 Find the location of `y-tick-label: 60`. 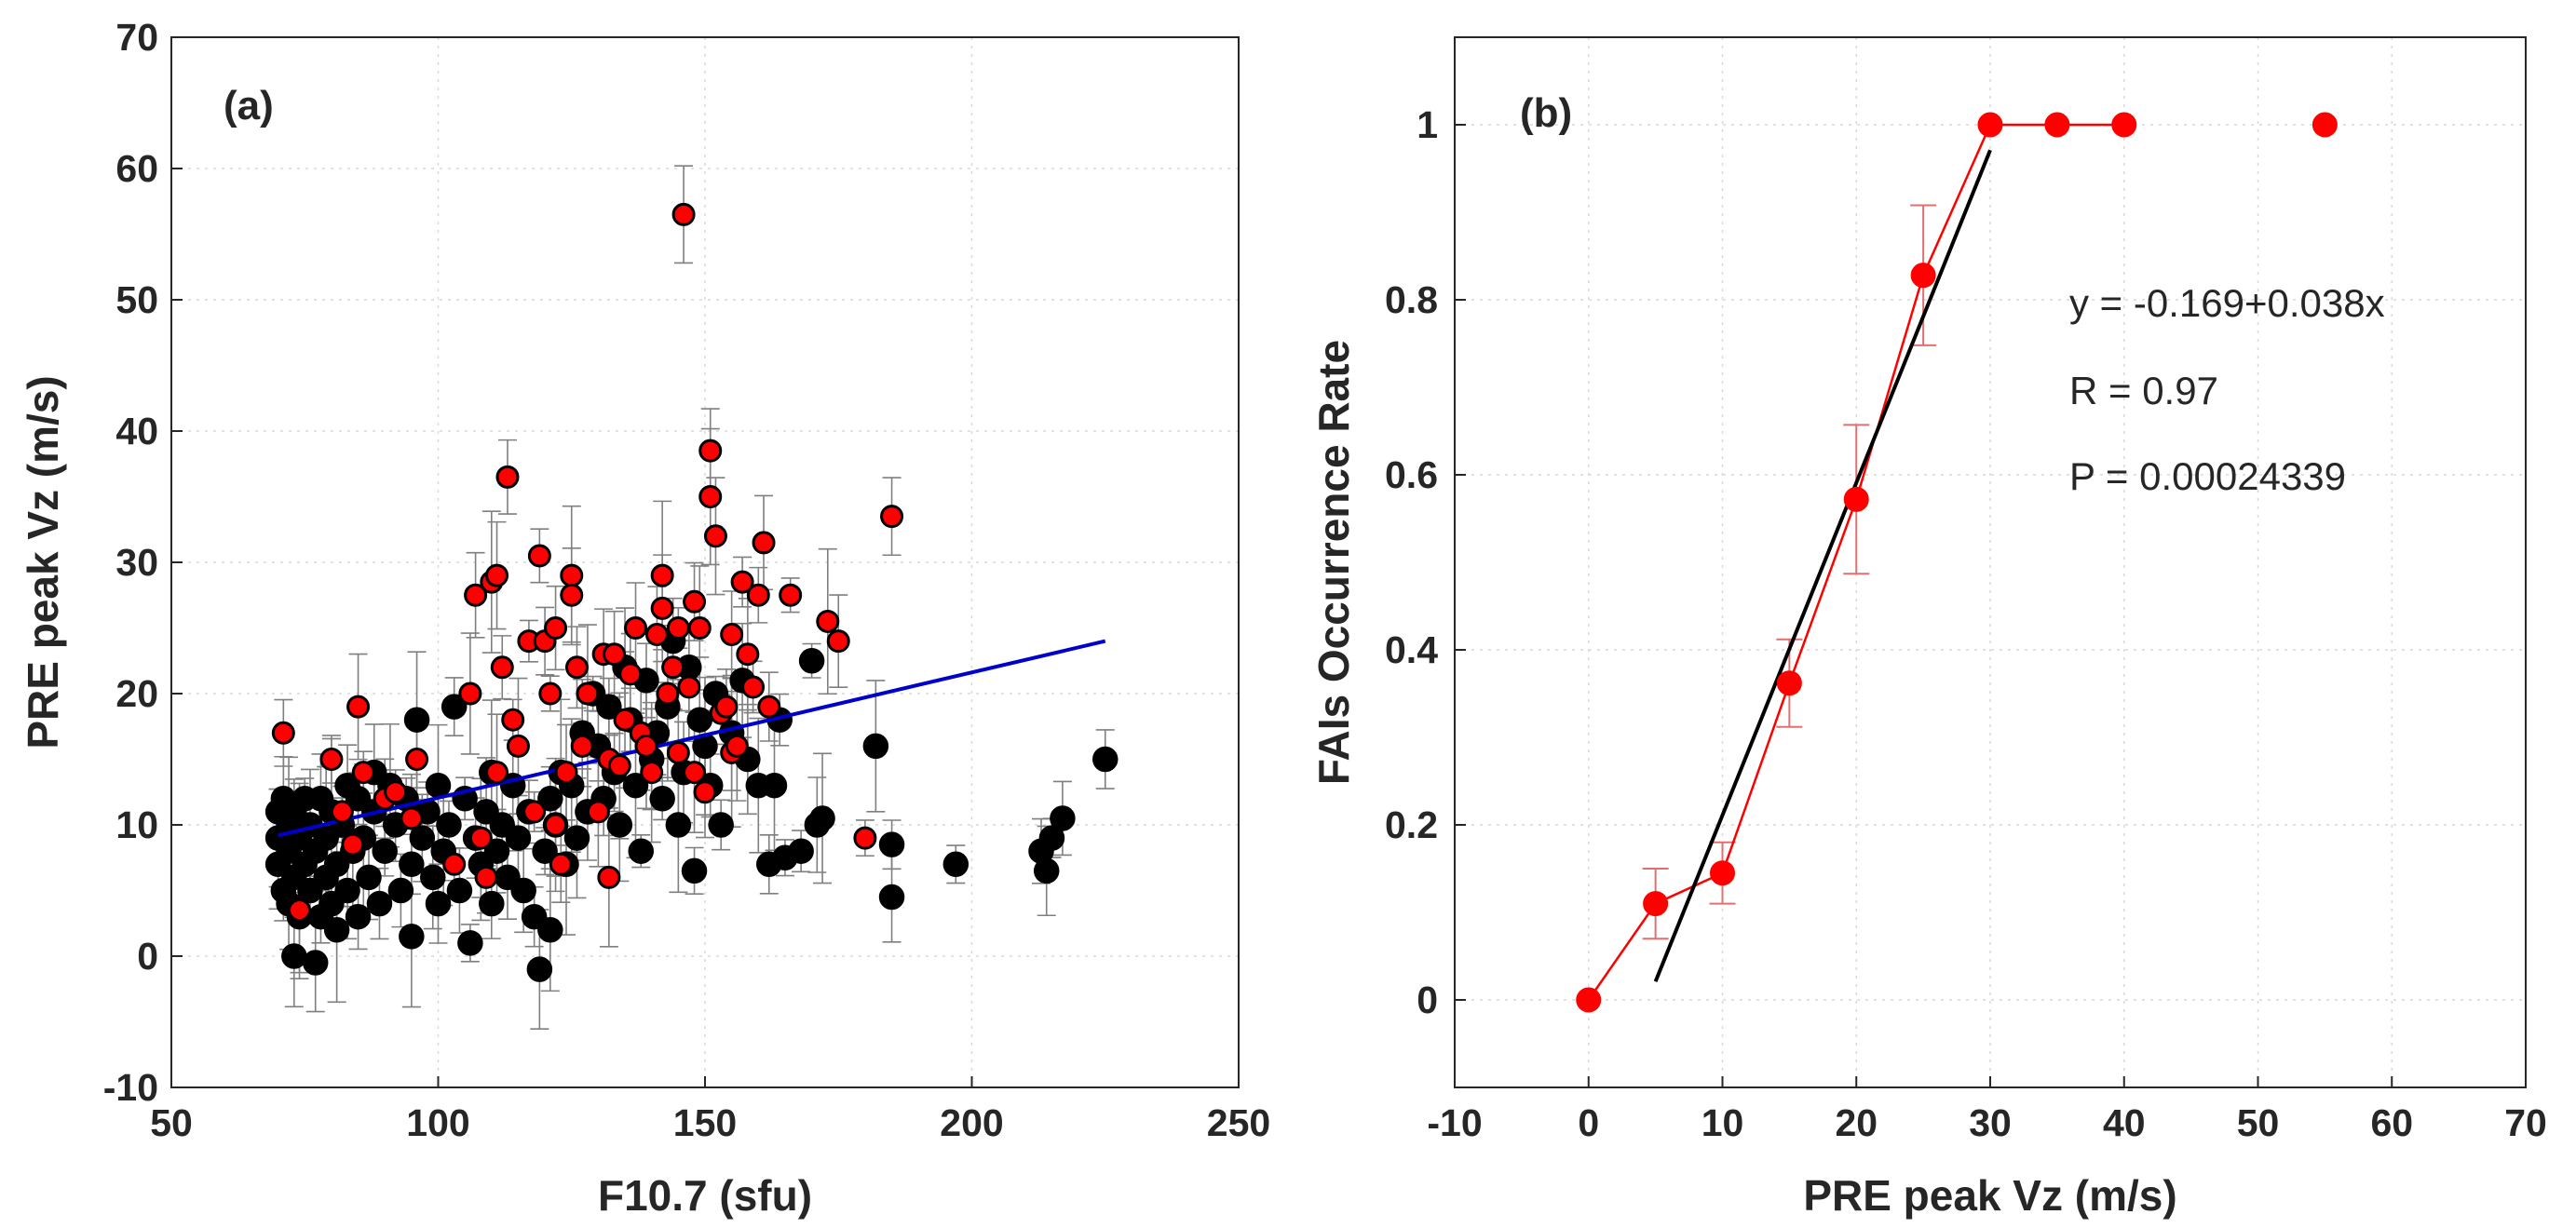

y-tick-label: 60 is located at coordinates (136, 168).